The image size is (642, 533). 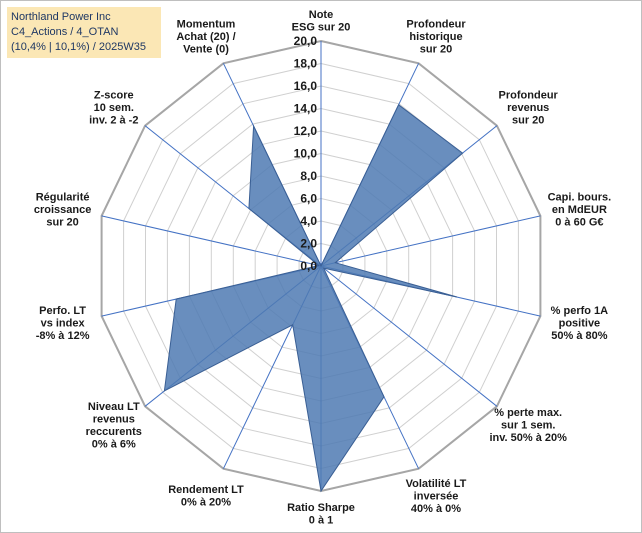 I want to click on radial-tick-labels: 0,0 2,0 4,0 6,0 8,0 10,0 12,0 14,0 16,0 18,0 20,0, so click(x=306, y=153).